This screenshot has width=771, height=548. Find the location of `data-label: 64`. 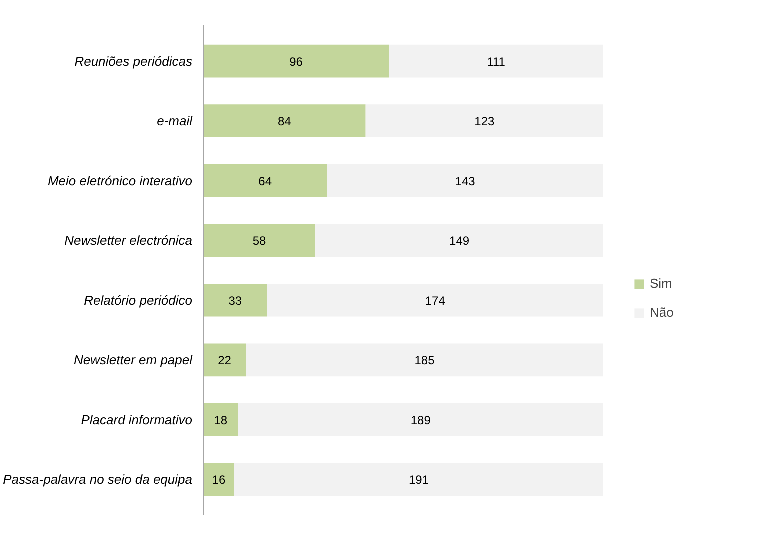

data-label: 64 is located at coordinates (265, 181).